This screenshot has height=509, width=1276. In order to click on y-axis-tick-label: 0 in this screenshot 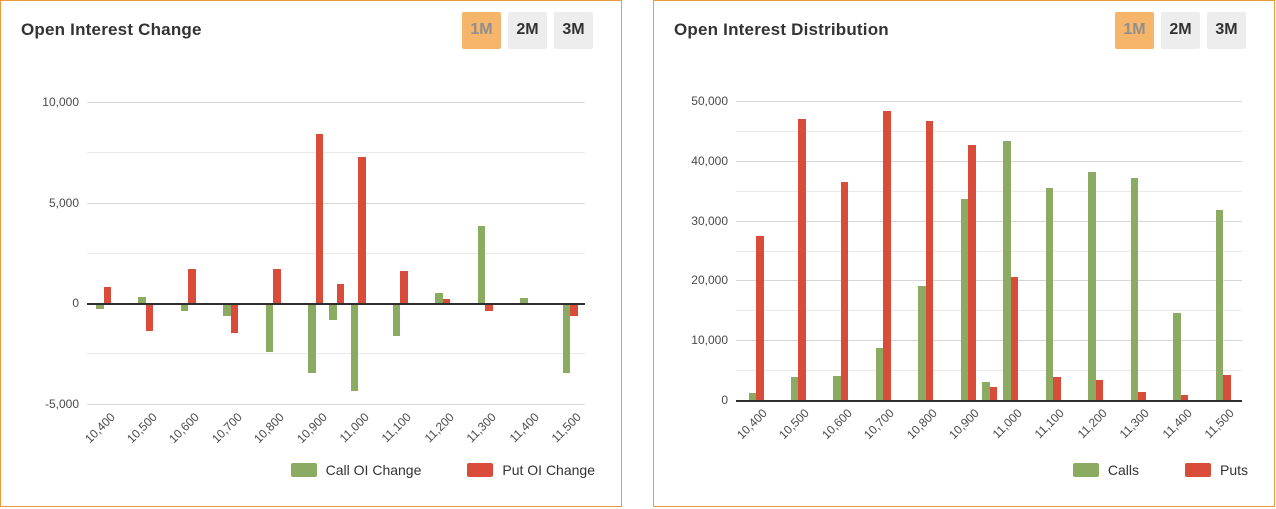, I will do `click(75, 303)`.